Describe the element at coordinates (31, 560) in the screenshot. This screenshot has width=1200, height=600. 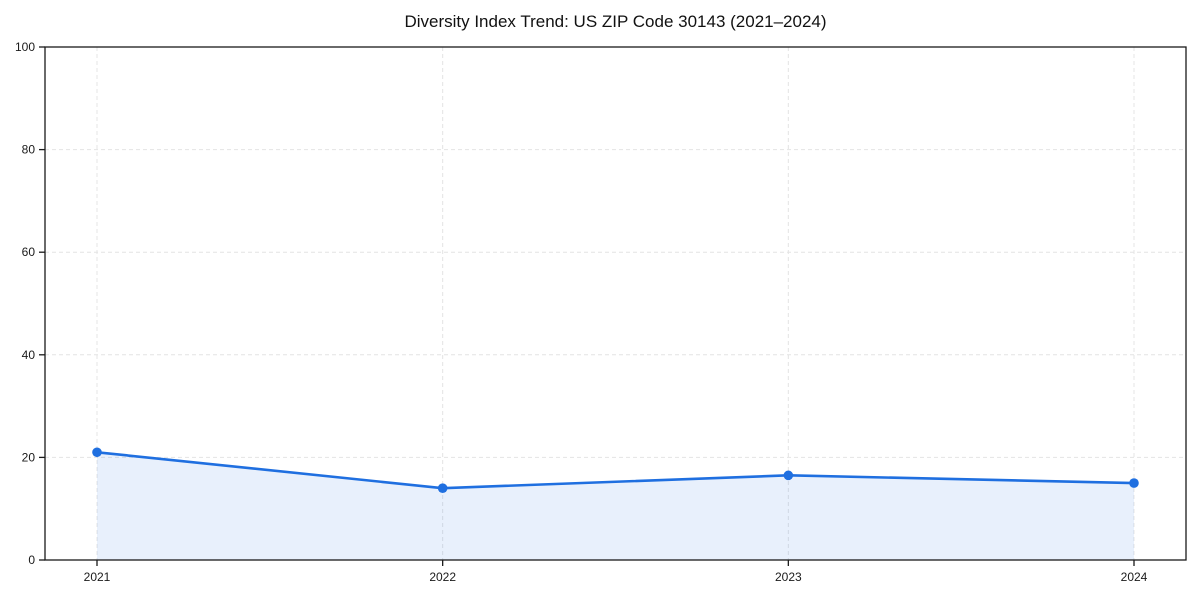
I see `y-tick-label: 0` at that location.